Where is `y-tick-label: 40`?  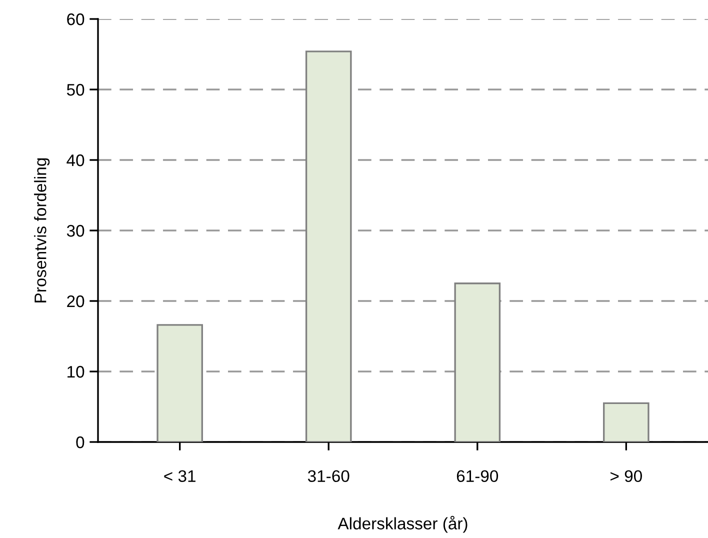
y-tick-label: 40 is located at coordinates (75, 160).